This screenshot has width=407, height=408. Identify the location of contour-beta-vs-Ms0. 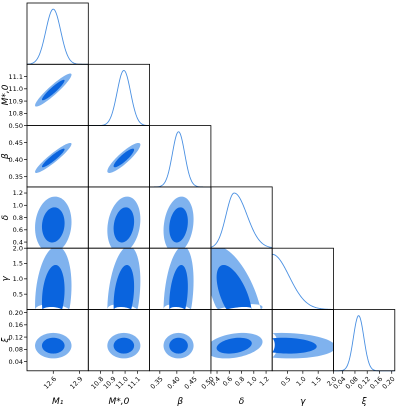
(124, 157).